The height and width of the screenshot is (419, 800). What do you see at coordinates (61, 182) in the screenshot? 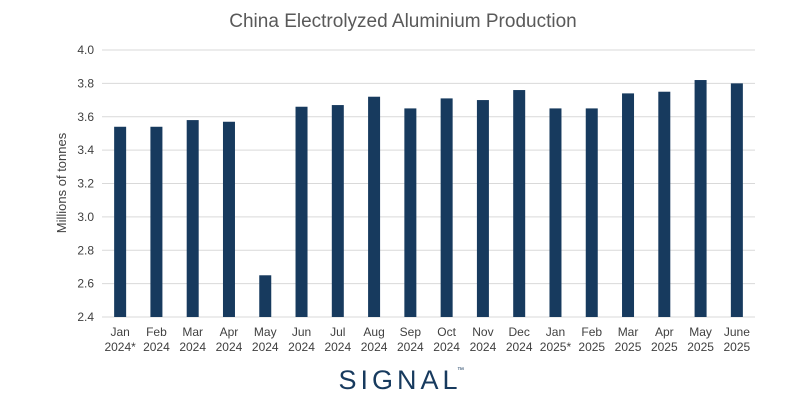
I see `y-axis-label: Millions of tonnes` at bounding box center [61, 182].